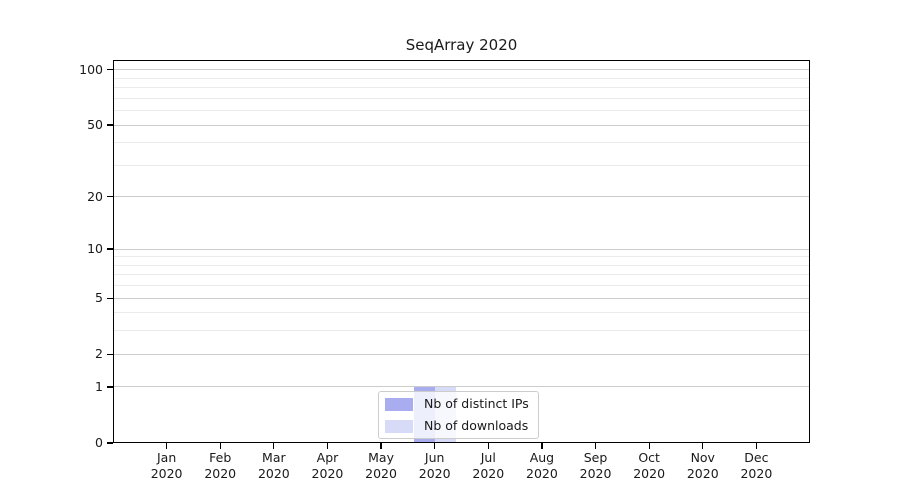 The image size is (900, 500). I want to click on chart-title: SeqArray 2020, so click(461, 45).